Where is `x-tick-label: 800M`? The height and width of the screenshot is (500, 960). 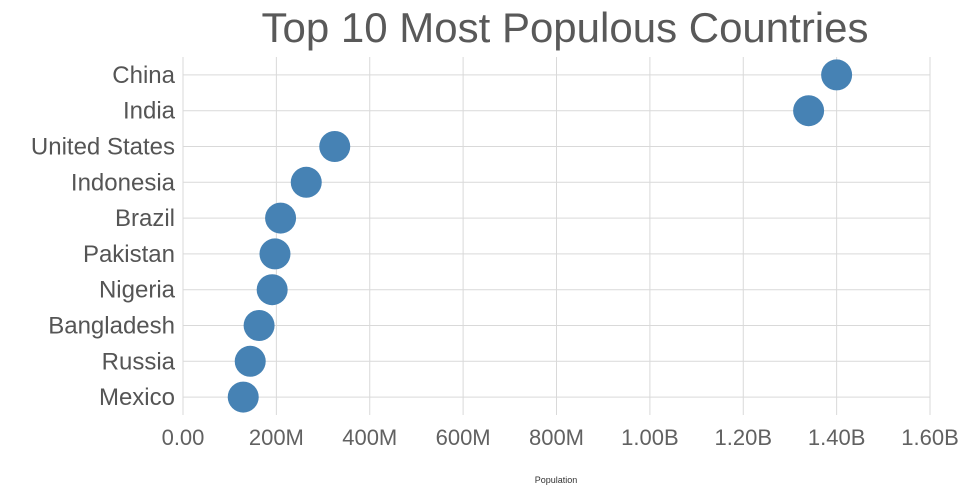
x-tick-label: 800M is located at coordinates (556, 437).